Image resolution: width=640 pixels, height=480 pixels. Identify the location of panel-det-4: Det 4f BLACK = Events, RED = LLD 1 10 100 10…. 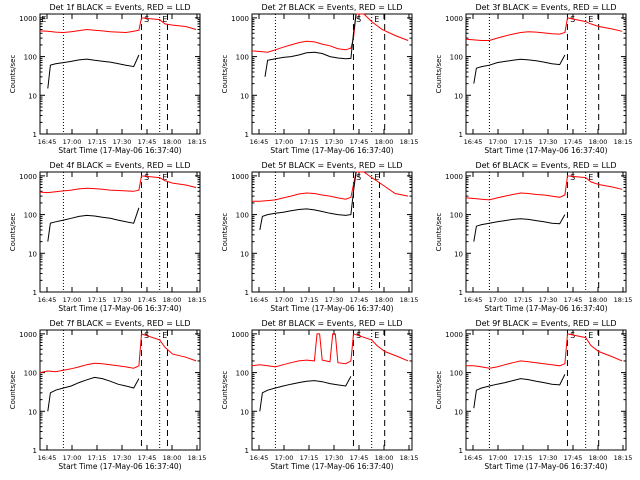
(107, 237).